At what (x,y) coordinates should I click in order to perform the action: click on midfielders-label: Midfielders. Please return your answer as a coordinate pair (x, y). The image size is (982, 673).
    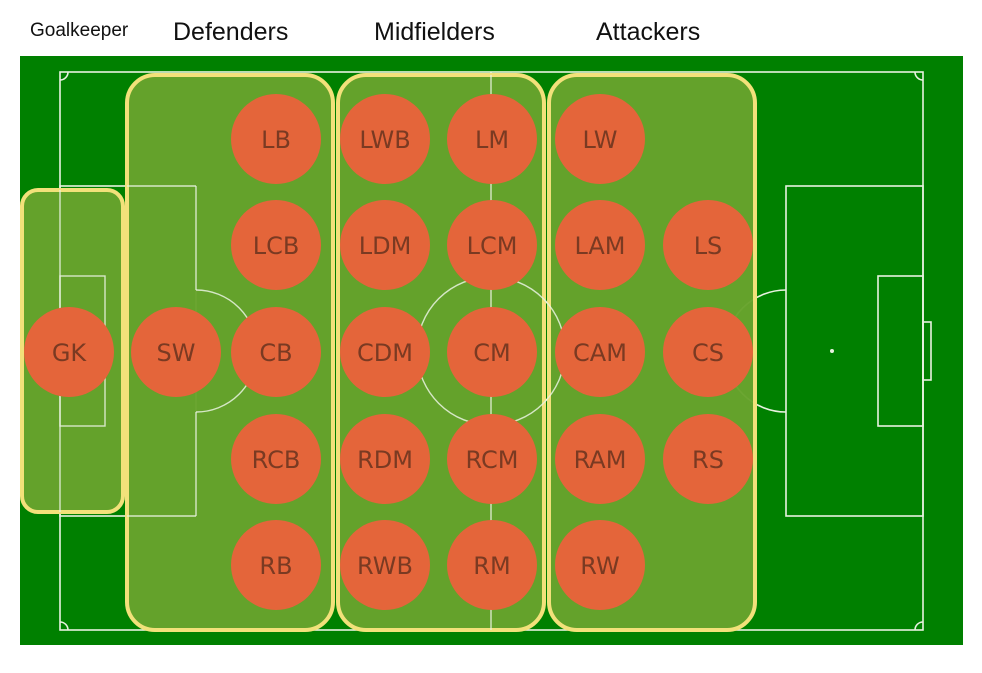
    Looking at the image, I should click on (434, 32).